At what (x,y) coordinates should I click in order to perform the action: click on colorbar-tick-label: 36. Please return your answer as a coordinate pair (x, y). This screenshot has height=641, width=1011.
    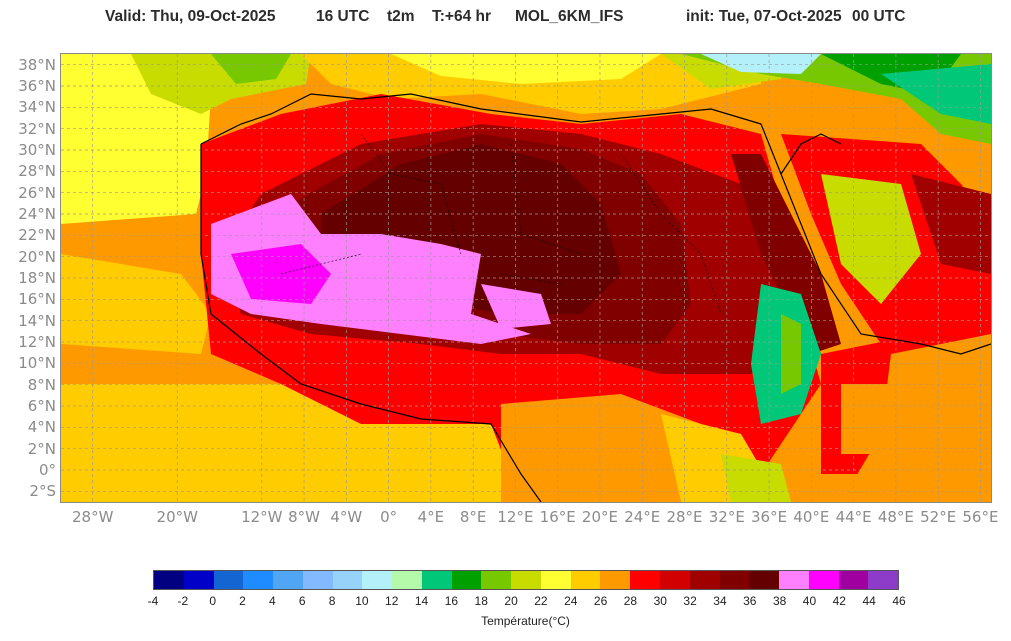
    Looking at the image, I should click on (750, 601).